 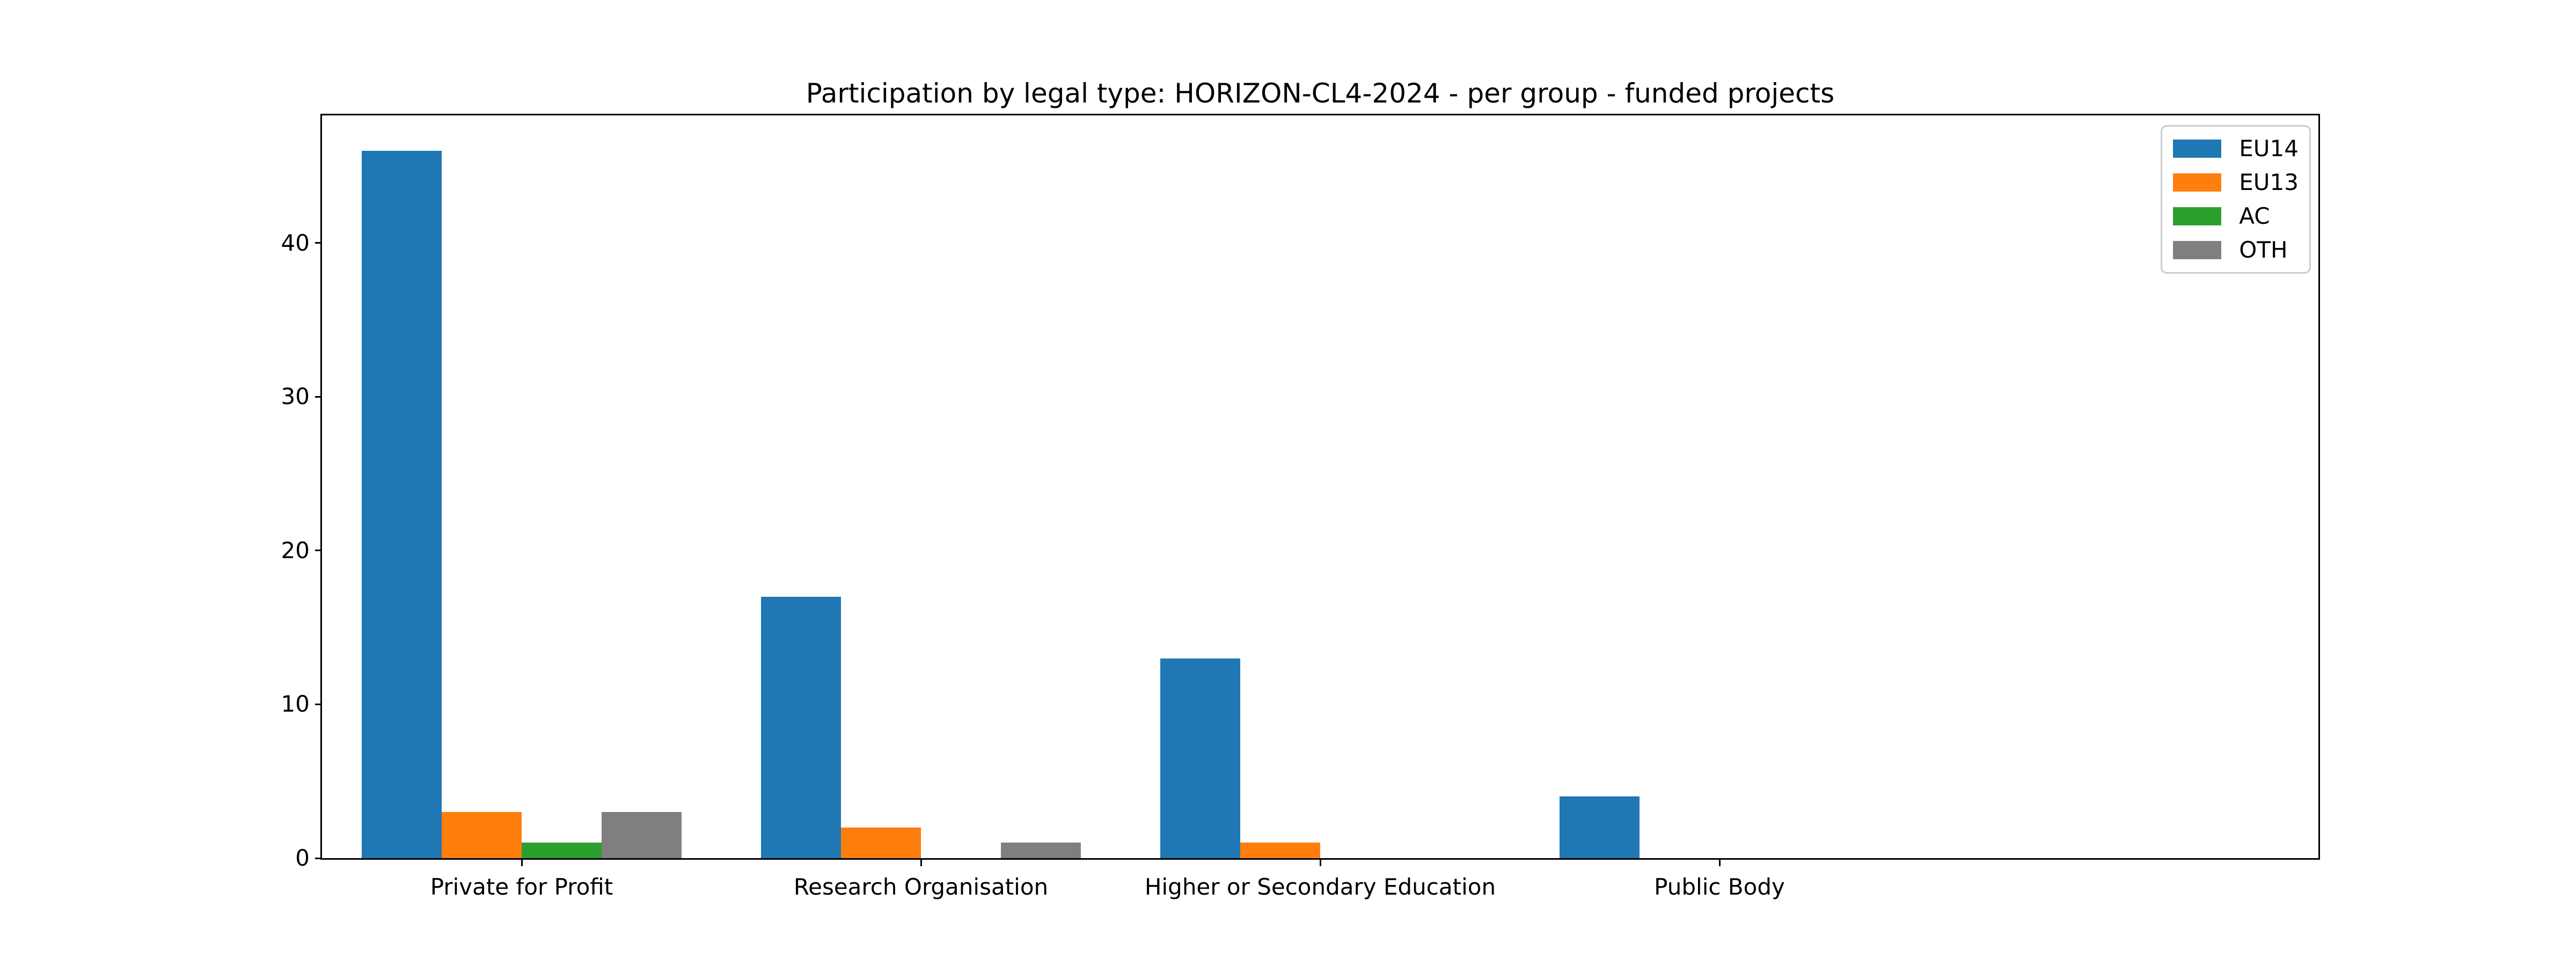 I want to click on legend-label-eu14: EU14, so click(x=2269, y=148).